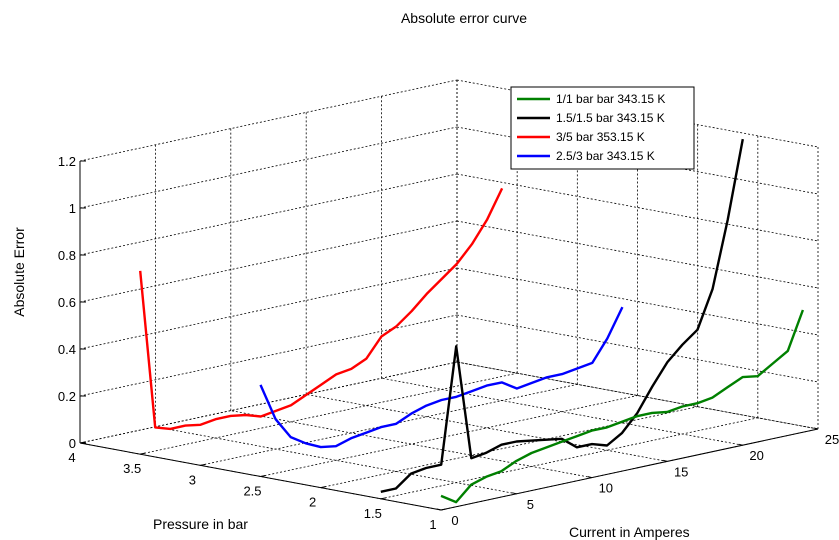 The height and width of the screenshot is (540, 839). What do you see at coordinates (530, 504) in the screenshot?
I see `x-tick-label: 5` at bounding box center [530, 504].